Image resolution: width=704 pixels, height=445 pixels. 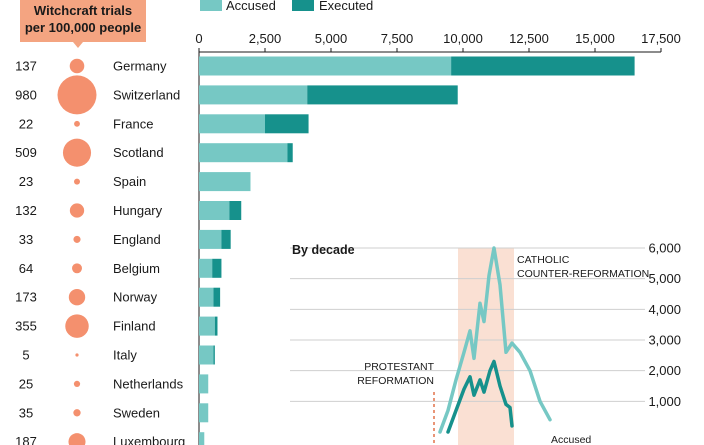 What do you see at coordinates (595, 38) in the screenshot?
I see `x-tick-label: 15,000` at bounding box center [595, 38].